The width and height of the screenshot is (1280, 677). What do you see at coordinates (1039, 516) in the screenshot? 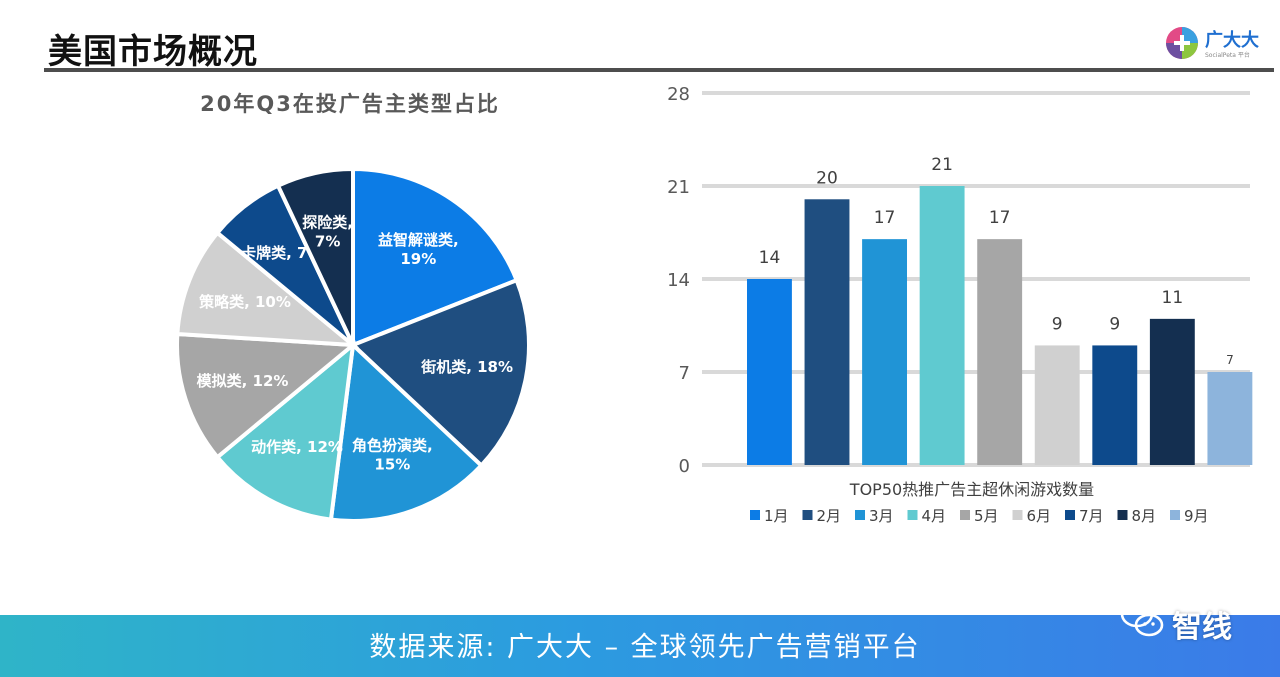
I see `legend-label: 6月` at bounding box center [1039, 516].